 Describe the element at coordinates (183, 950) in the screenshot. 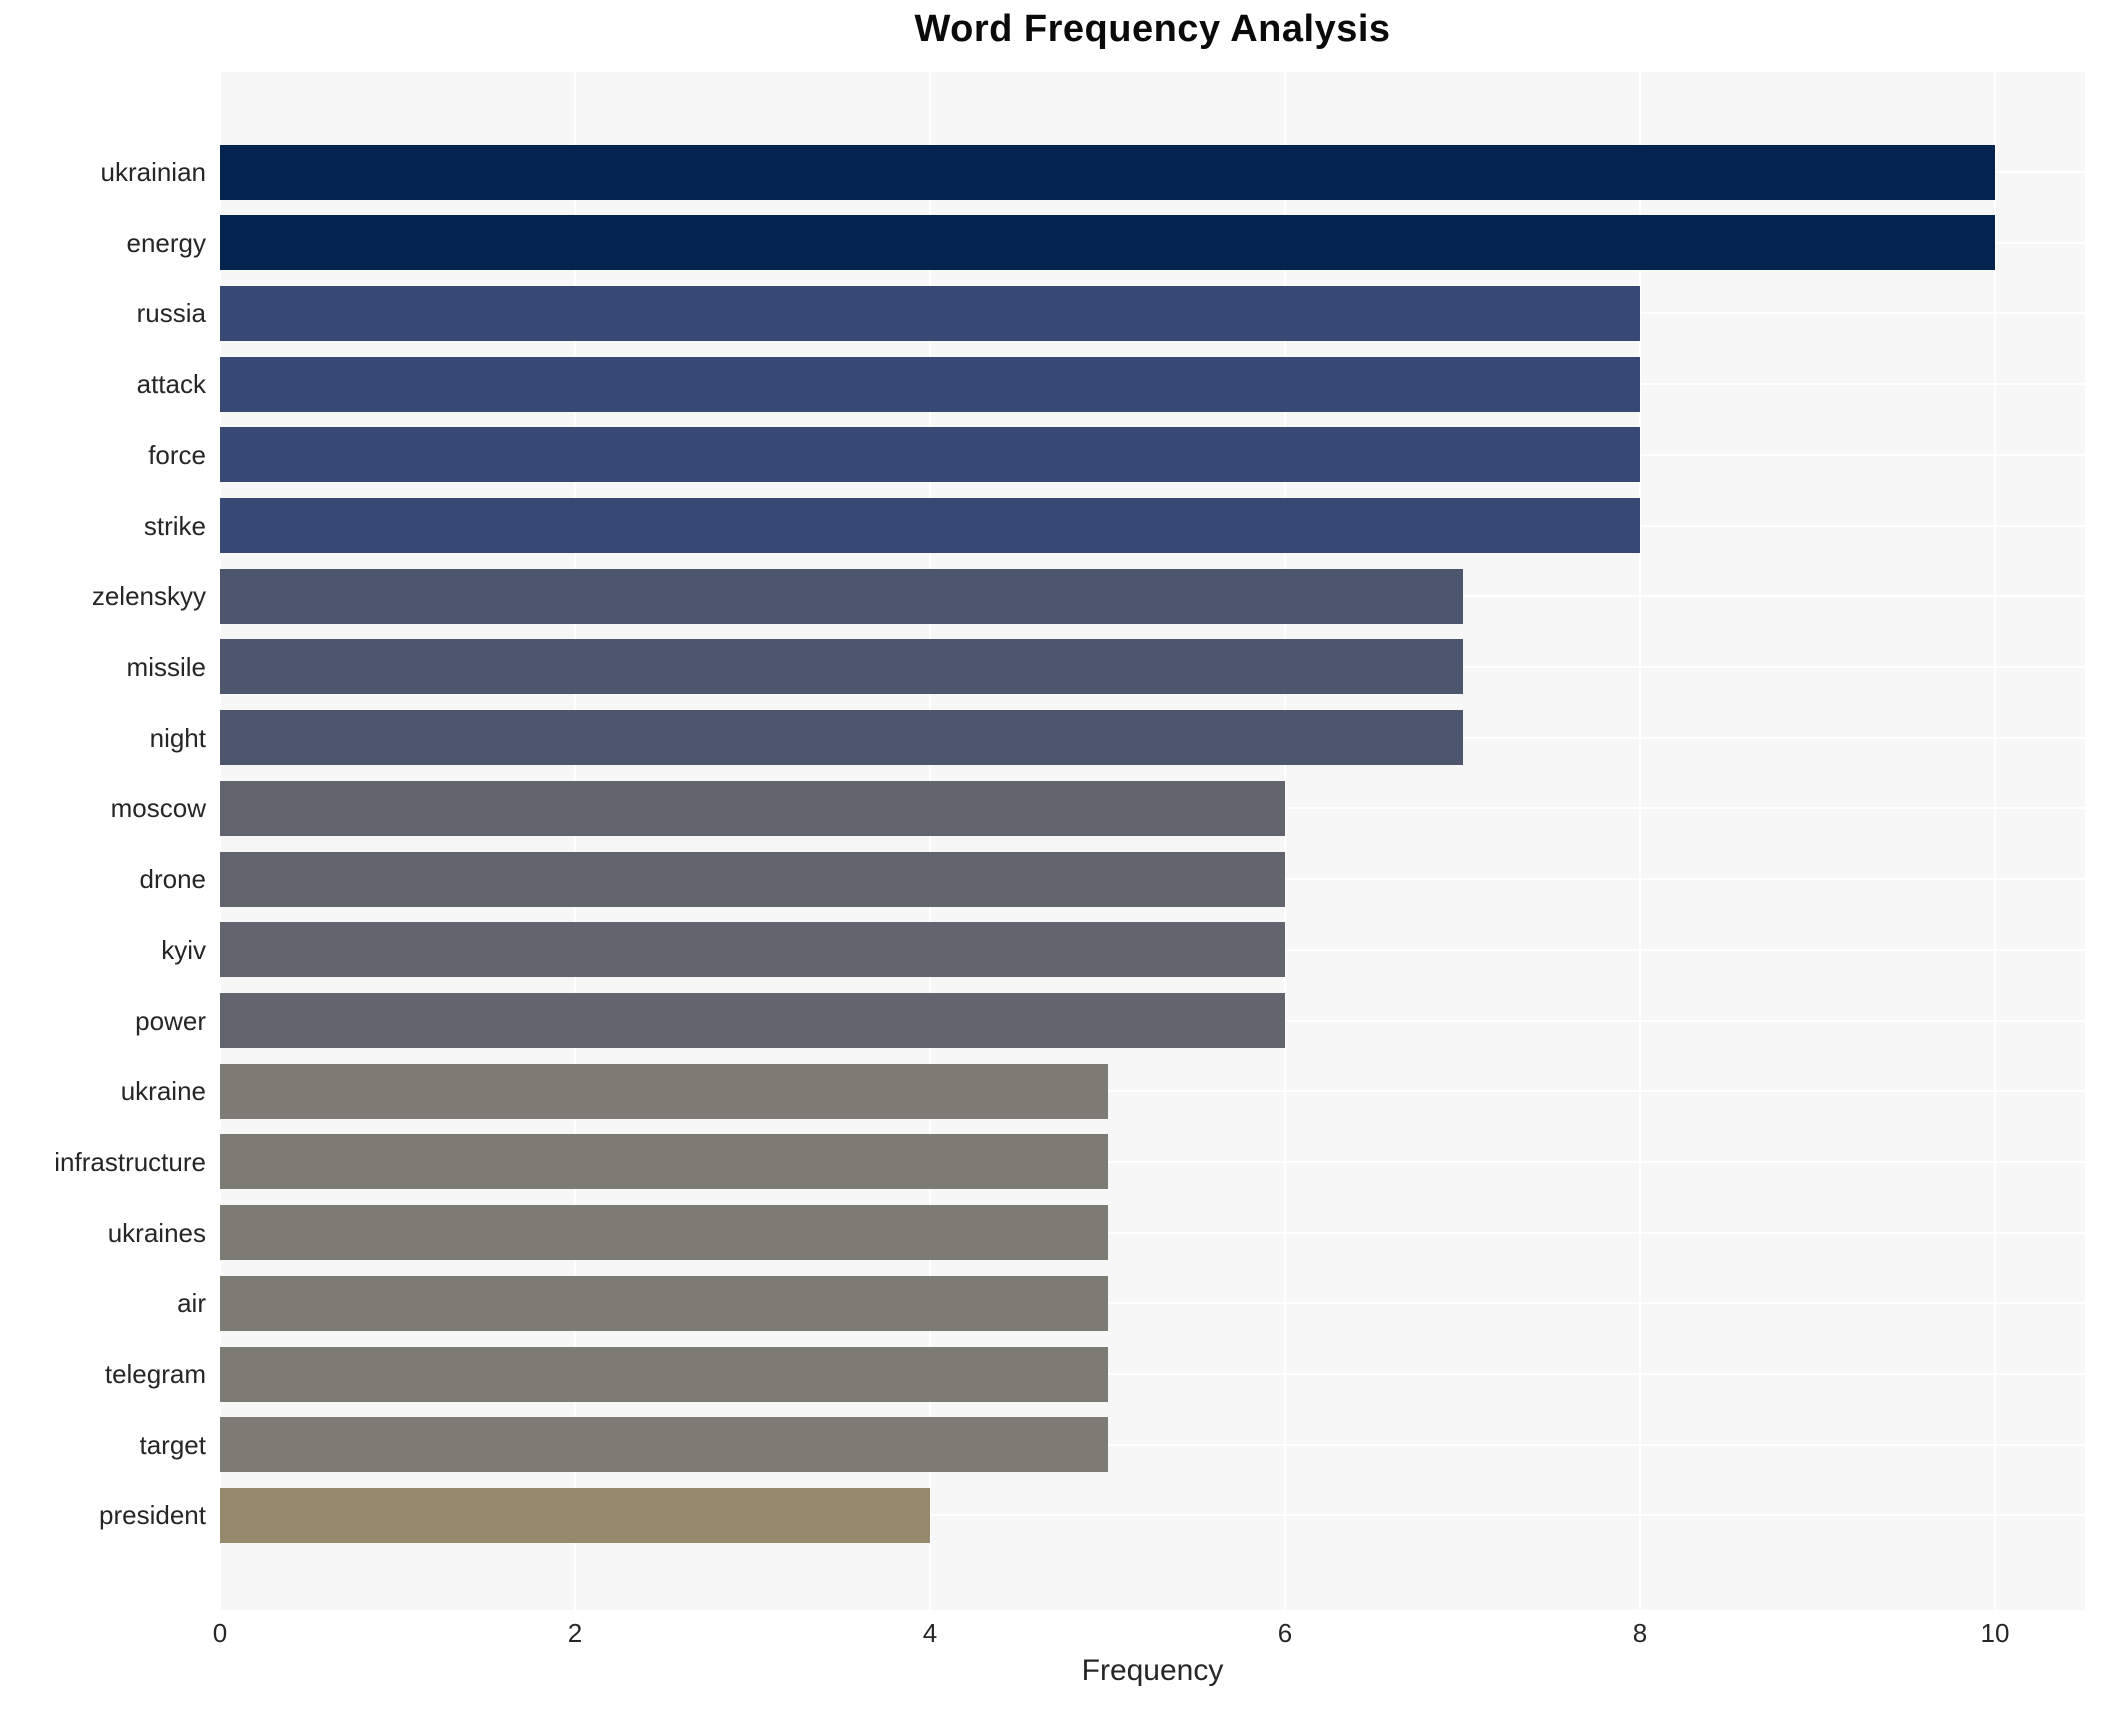

I see `y-tick-label-kyiv: kyiv` at that location.